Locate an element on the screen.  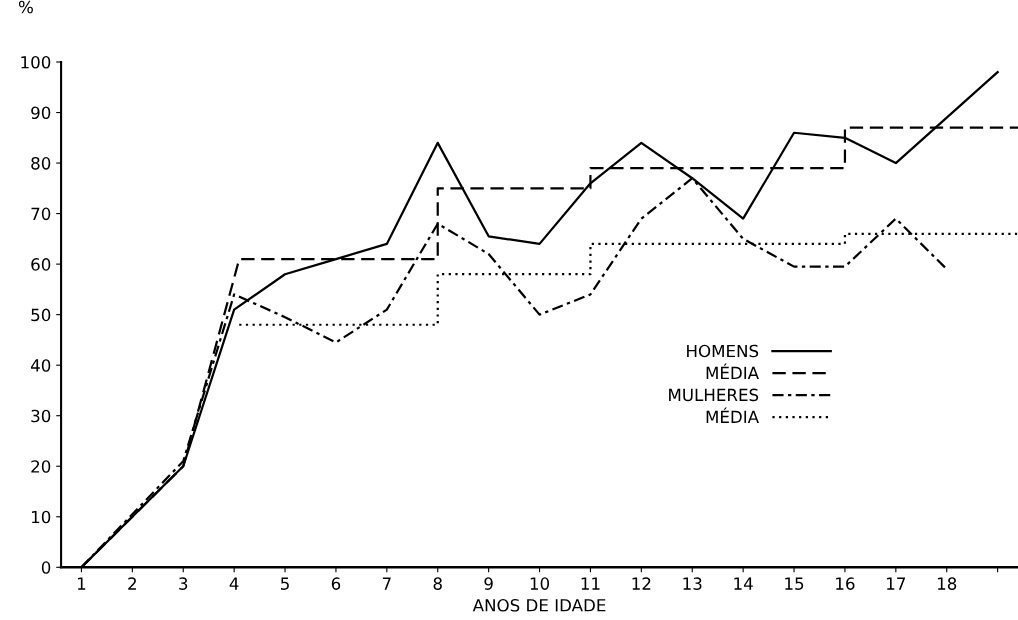
x-tick-label: 2 is located at coordinates (132, 583).